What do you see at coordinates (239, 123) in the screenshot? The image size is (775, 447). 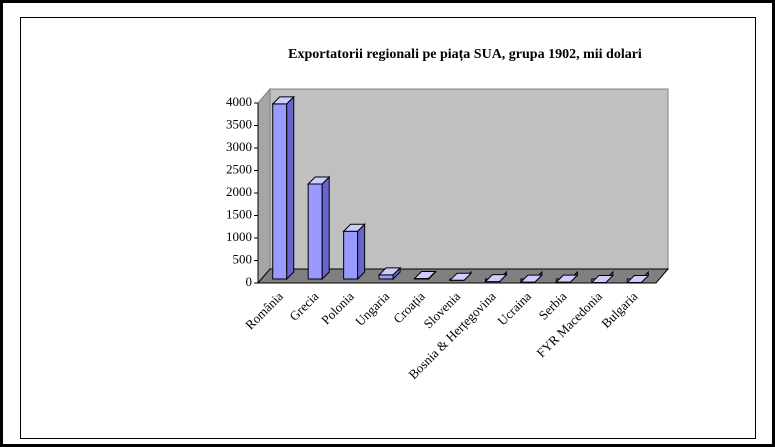 I see `y-tick-label: 3500` at bounding box center [239, 123].